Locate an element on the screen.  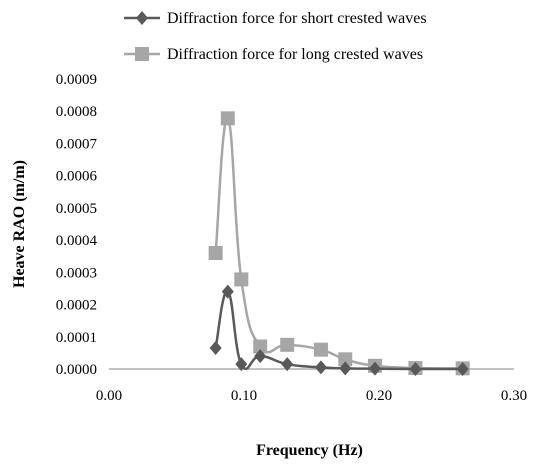
series-short-crested is located at coordinates (339, 330).